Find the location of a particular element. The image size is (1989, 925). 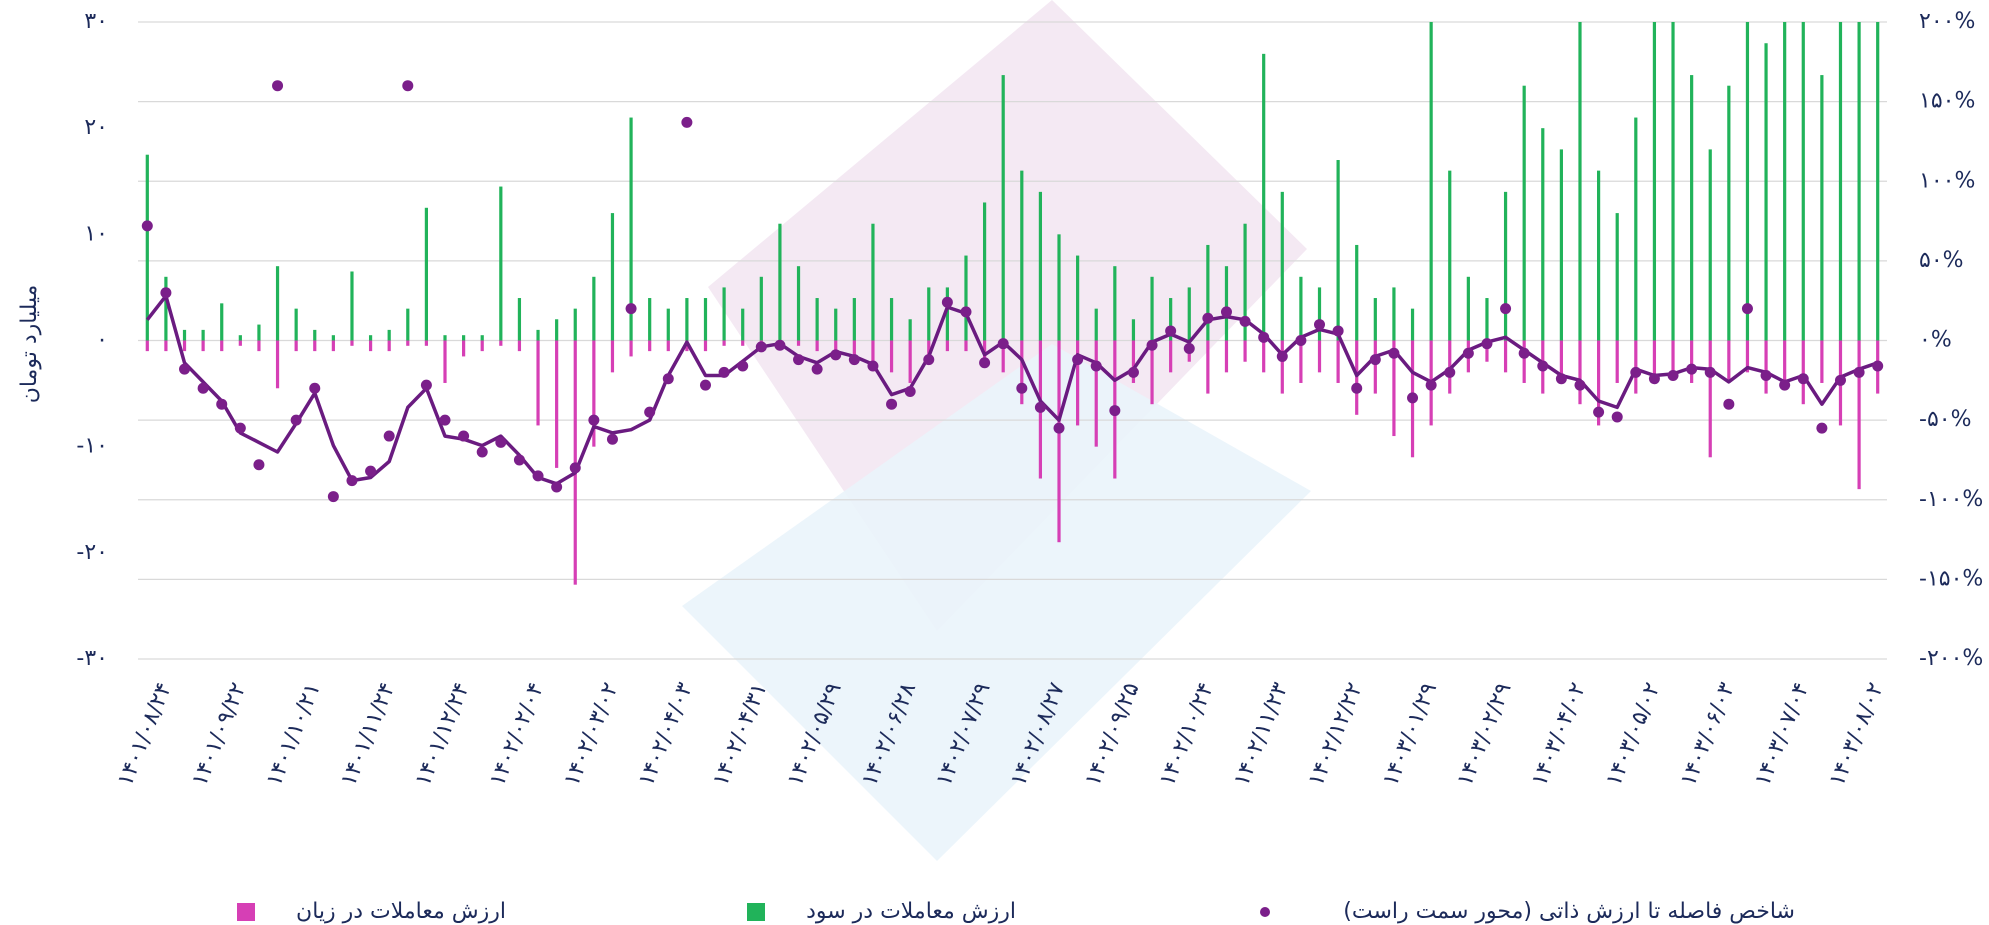

x-tick-label: ۱۴۰۲/۱۲/۲۲ is located at coordinates (1336, 734).